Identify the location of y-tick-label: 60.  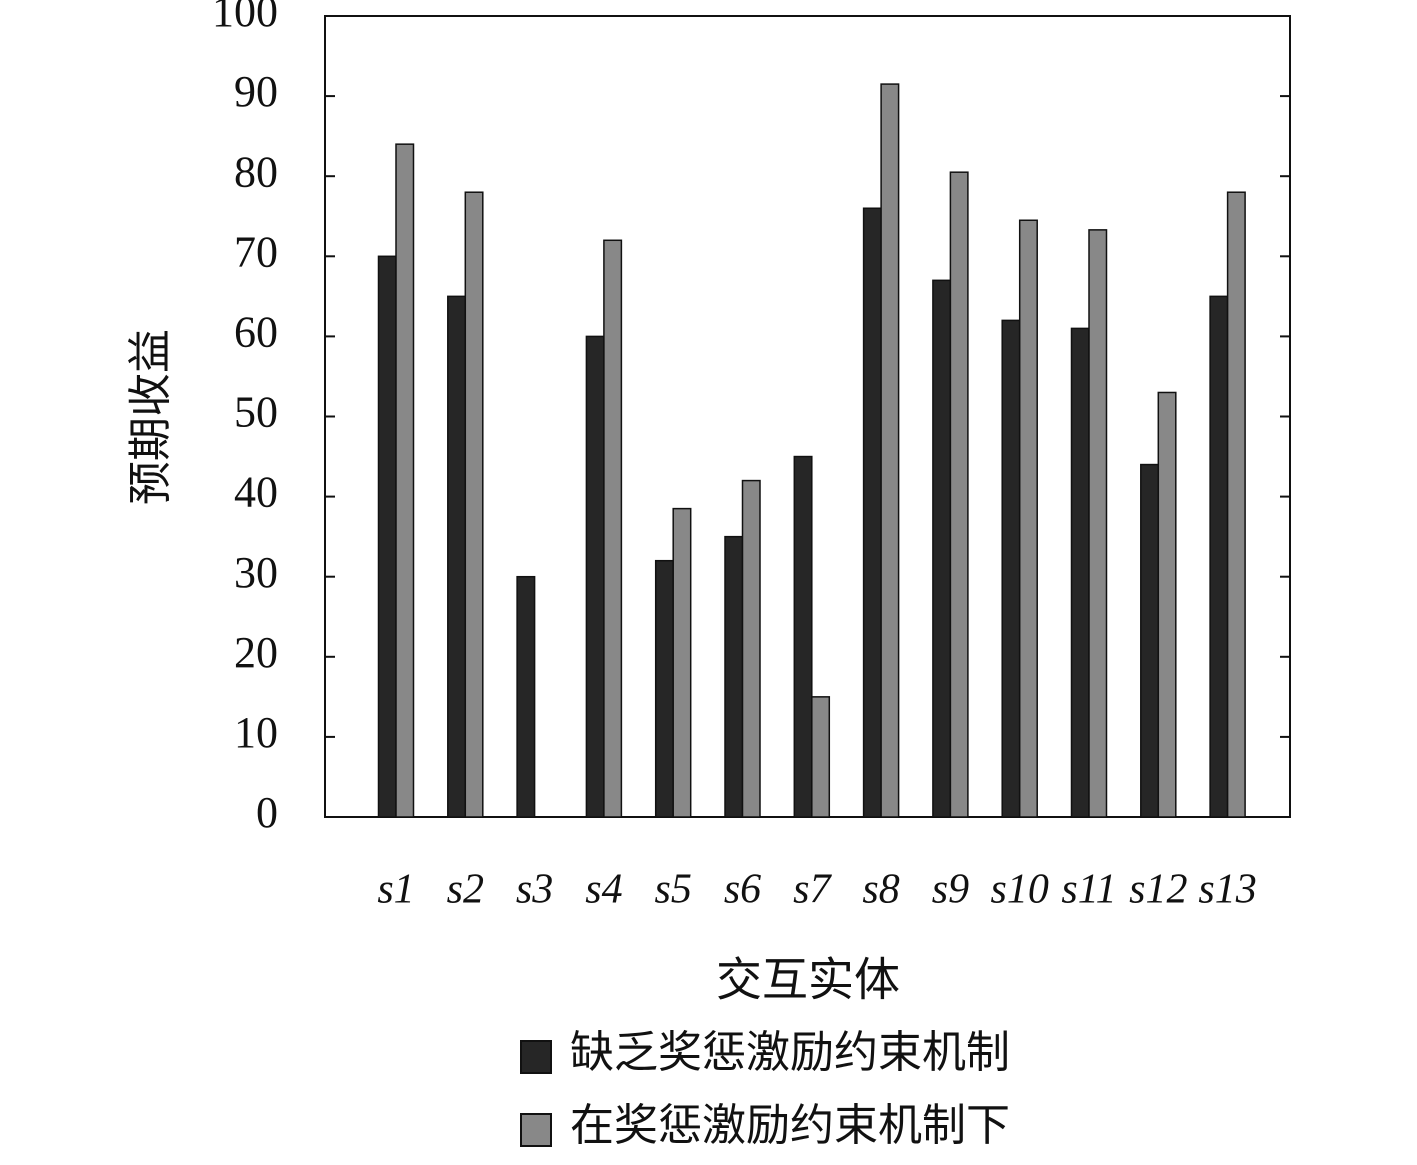
(256, 331).